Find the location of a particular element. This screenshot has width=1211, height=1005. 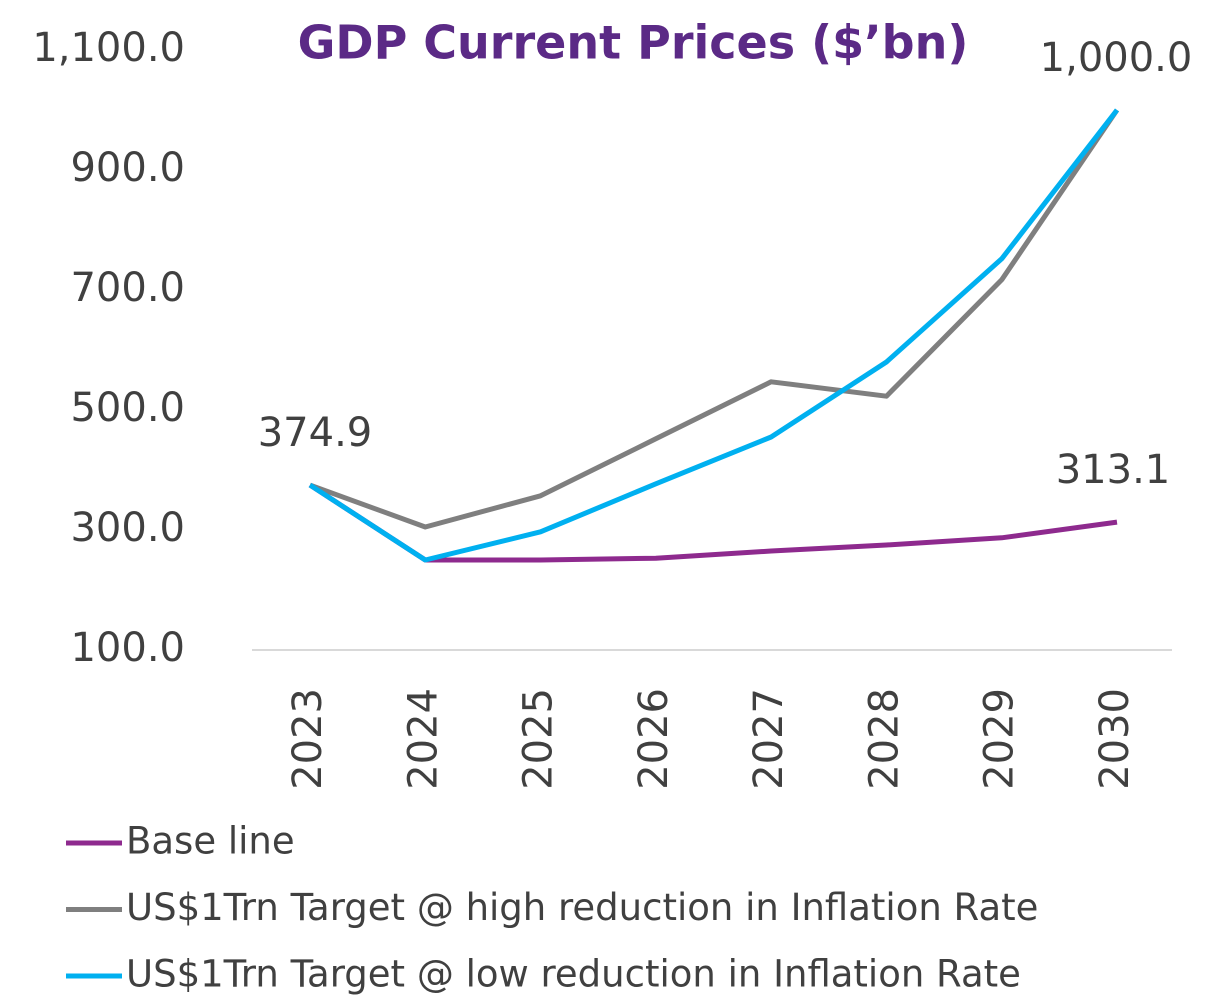

y-tick-label: 500.0 is located at coordinates (127, 408).